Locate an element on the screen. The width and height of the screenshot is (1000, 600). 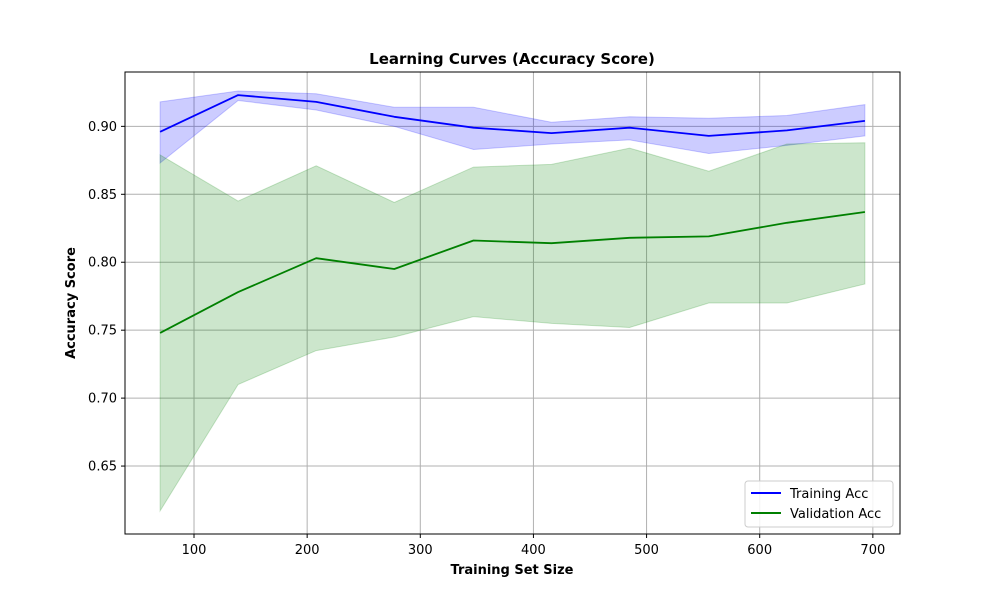
training-line is located at coordinates (512, 115).